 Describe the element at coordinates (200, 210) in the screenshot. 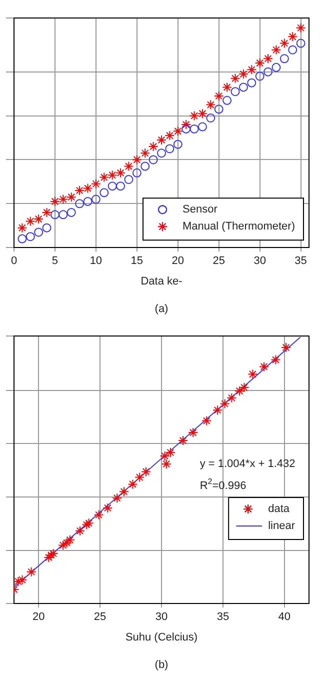

I see `legend-label: Sensor` at that location.